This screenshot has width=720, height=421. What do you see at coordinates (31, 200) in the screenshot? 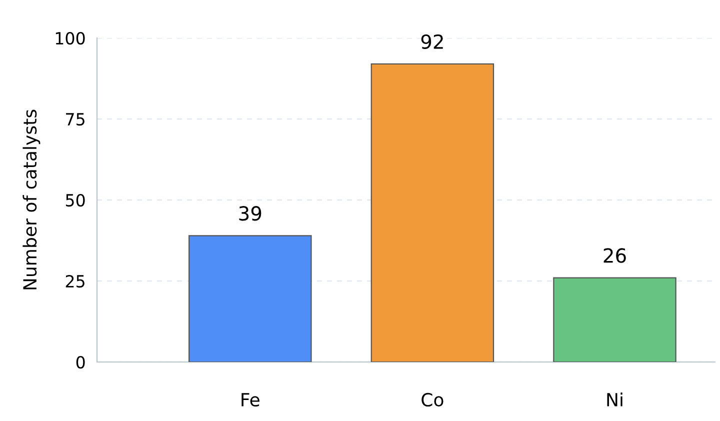
I see `y-axis-title: Number of catalysts` at bounding box center [31, 200].